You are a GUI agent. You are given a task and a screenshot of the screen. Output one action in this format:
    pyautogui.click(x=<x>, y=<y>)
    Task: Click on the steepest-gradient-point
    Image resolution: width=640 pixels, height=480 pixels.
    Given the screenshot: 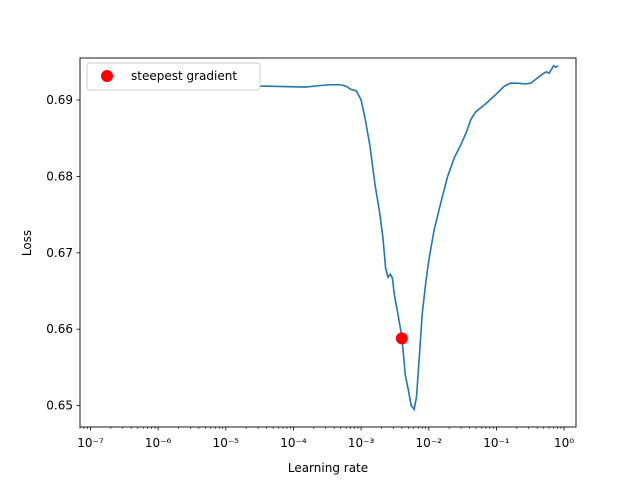 What is the action you would take?
    pyautogui.click(x=401, y=338)
    